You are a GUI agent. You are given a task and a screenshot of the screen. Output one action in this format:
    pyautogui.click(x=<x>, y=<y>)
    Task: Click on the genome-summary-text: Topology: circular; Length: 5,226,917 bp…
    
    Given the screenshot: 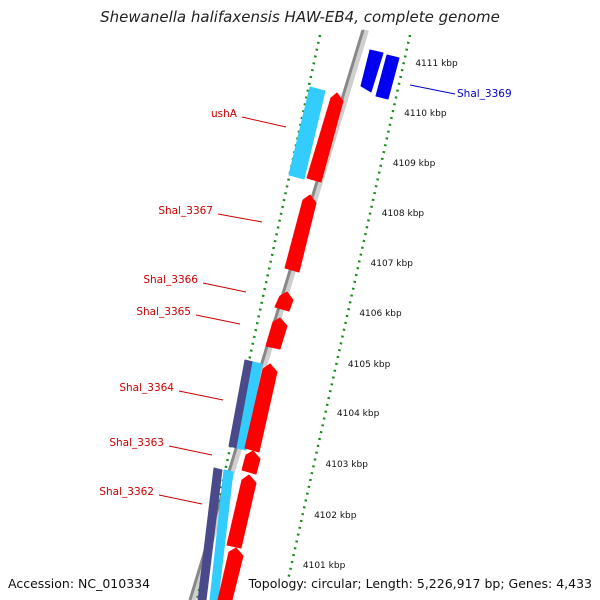 What is the action you would take?
    pyautogui.click(x=420, y=583)
    